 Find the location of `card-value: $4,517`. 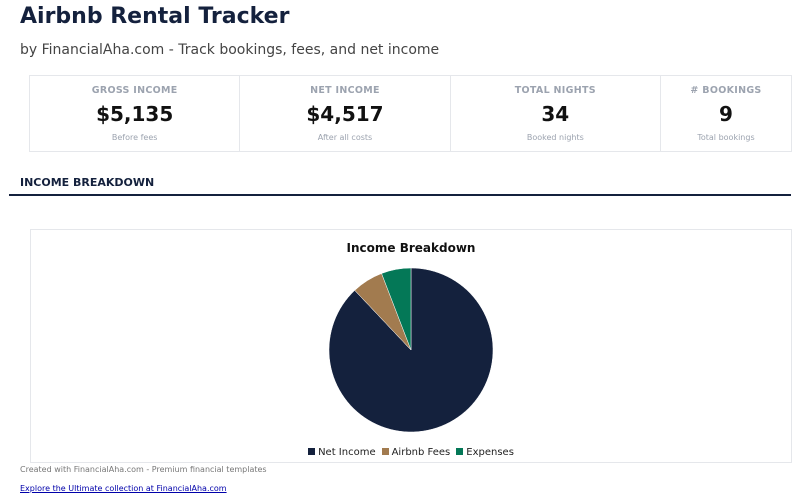

card-value: $4,517 is located at coordinates (345, 114).